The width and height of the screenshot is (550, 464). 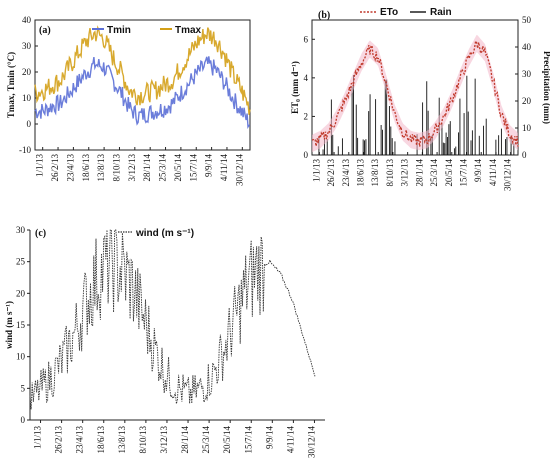 I want to click on y-tick-label: 40, so click(x=27, y=20).